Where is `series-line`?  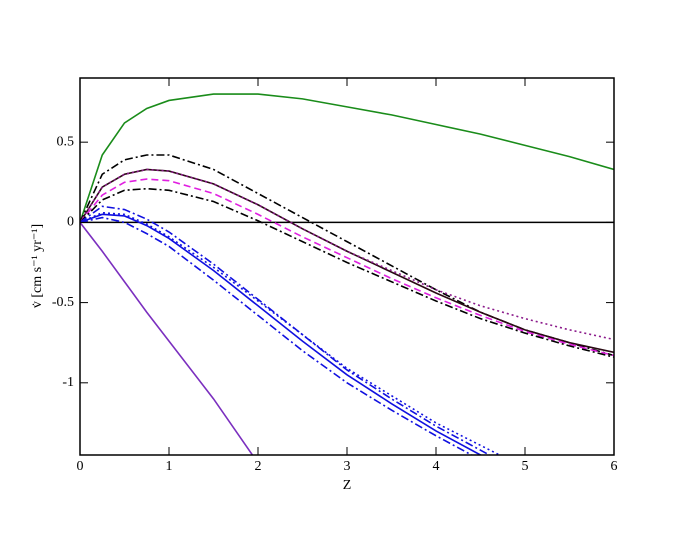
series-line is located at coordinates (167, 338).